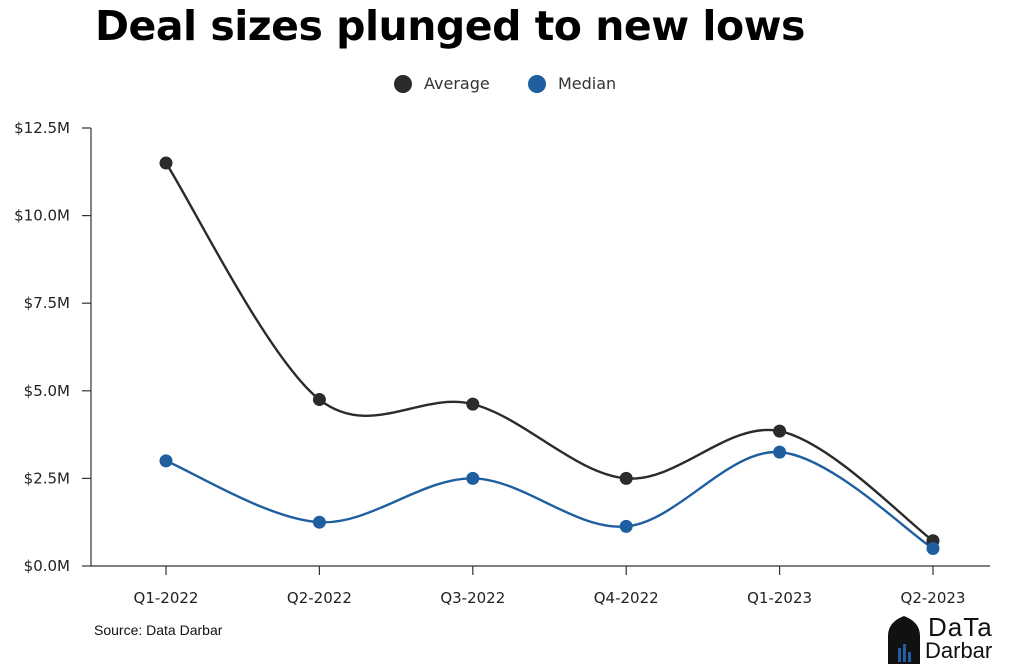  I want to click on legend-label-average: Average, so click(457, 83).